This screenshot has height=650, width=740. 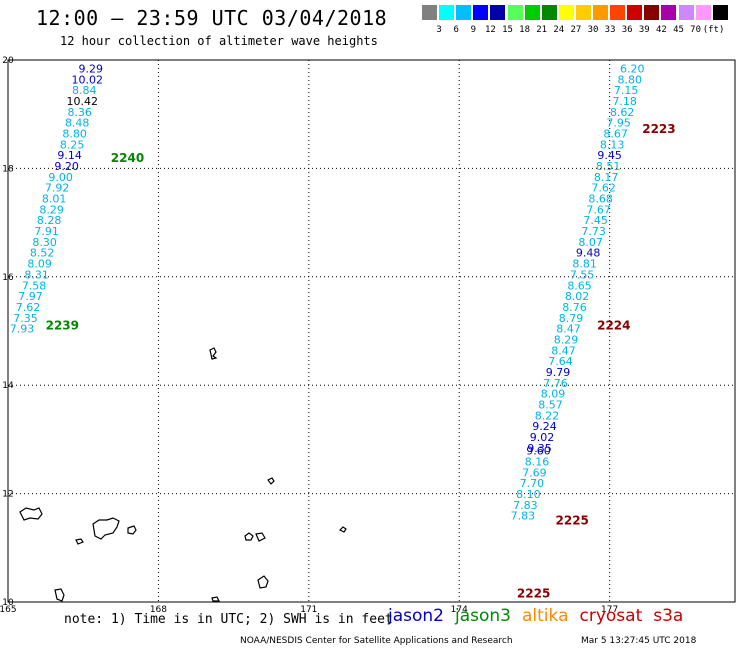 I want to click on y-tick-label: 20, so click(x=8, y=61).